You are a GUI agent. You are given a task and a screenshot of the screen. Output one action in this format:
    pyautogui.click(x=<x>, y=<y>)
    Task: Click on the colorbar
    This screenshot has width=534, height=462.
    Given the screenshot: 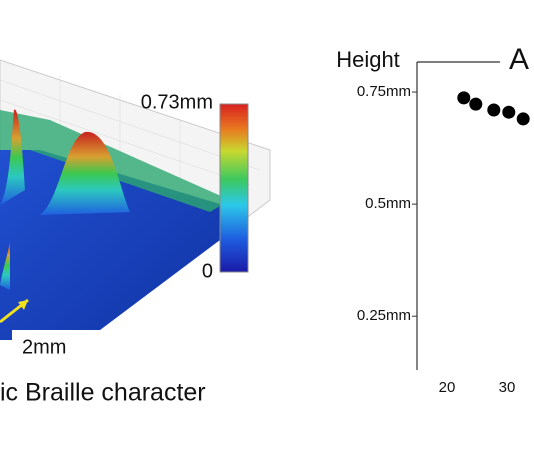 What is the action you would take?
    pyautogui.click(x=234, y=188)
    